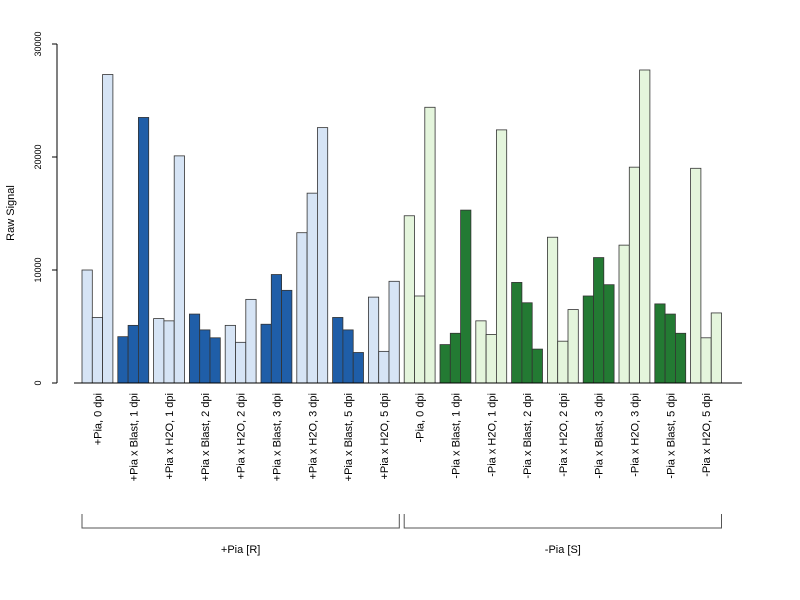  I want to click on x-tick-label: -Pia x H2O, 2 dpi, so click(564, 435).